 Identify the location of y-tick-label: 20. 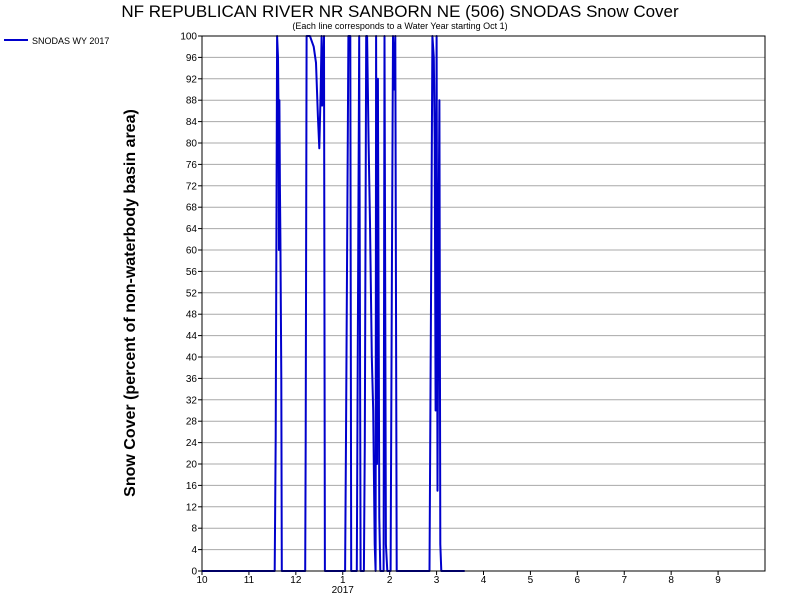
(192, 465).